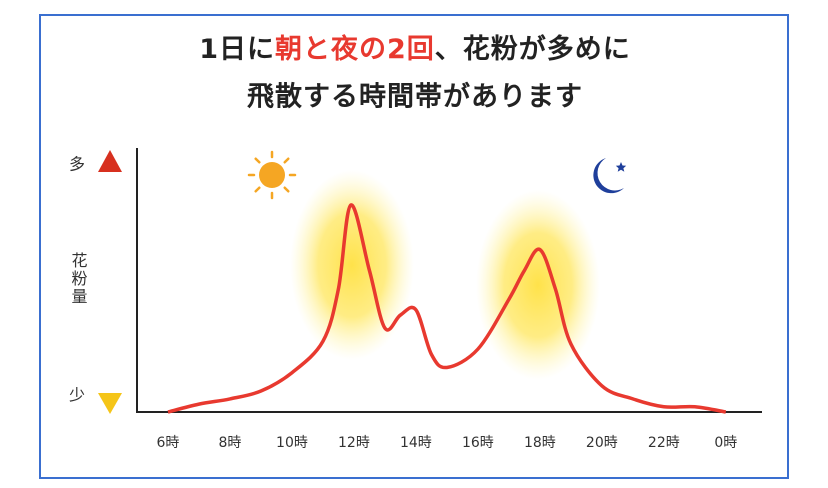  I want to click on sun-icon, so click(272, 175).